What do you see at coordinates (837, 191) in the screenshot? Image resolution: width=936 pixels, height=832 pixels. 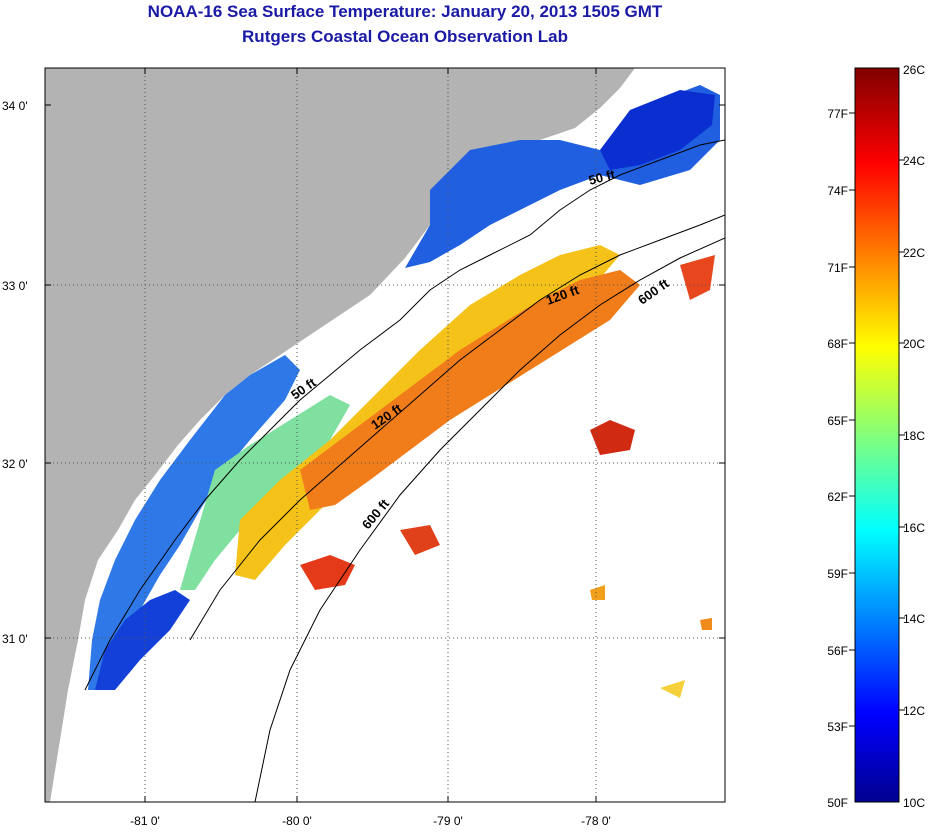 I see `cbar-f-label: 74F` at bounding box center [837, 191].